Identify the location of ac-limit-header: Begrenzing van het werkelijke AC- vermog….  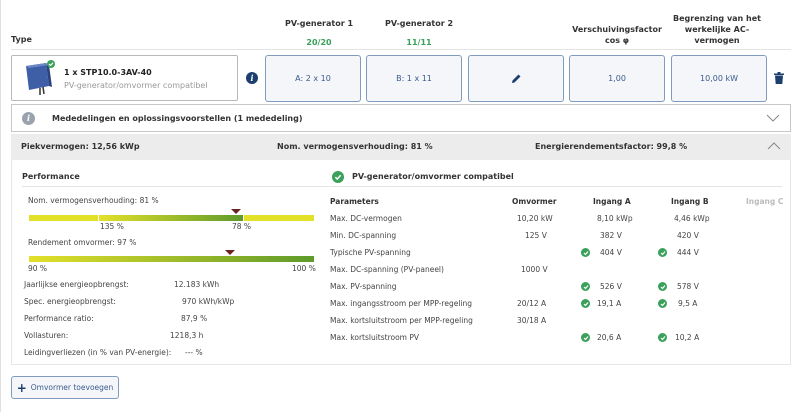
(717, 29).